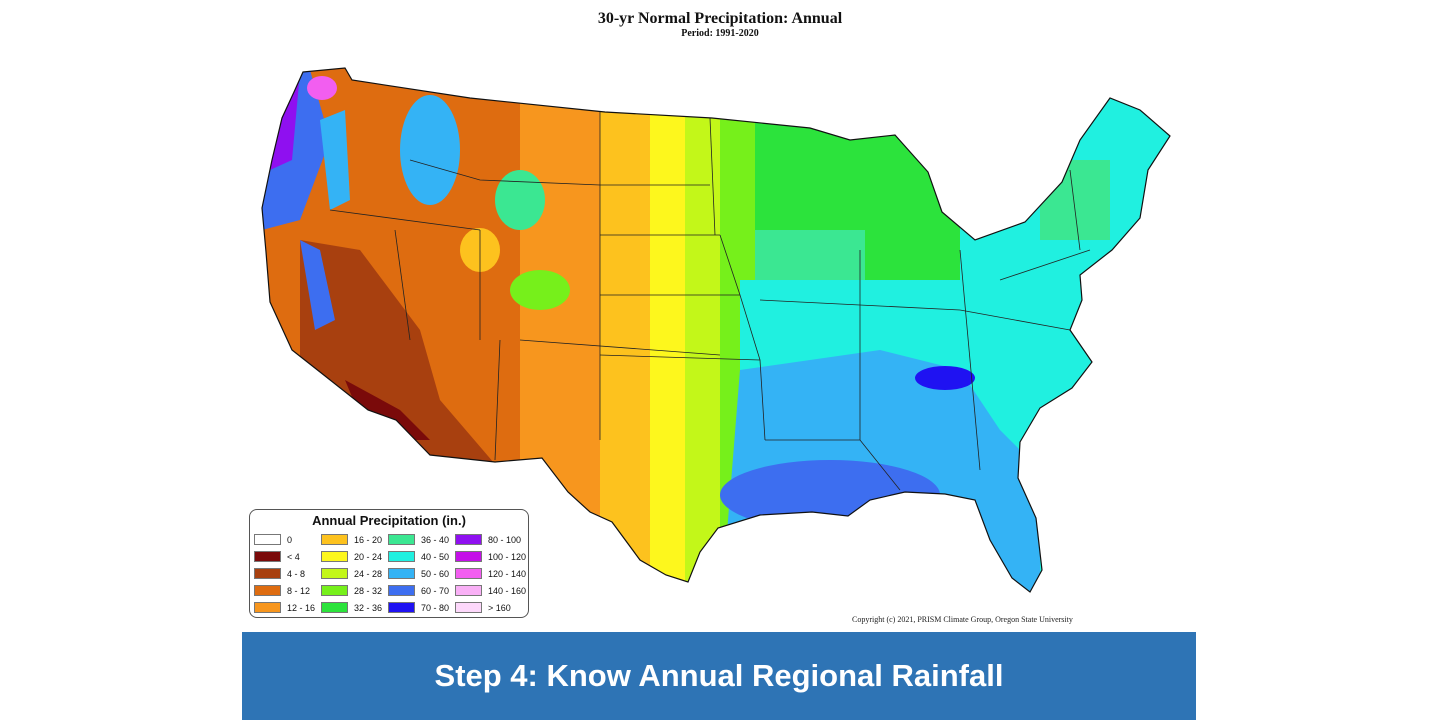  I want to click on legend-title: Annual Precipitation (in.), so click(389, 520).